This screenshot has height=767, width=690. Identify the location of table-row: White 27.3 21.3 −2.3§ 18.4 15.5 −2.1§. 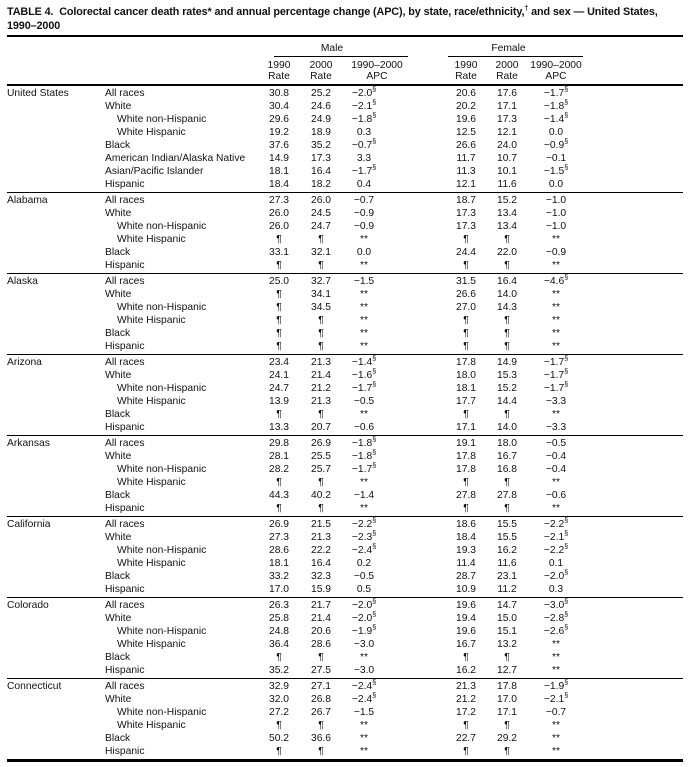
(345, 537).